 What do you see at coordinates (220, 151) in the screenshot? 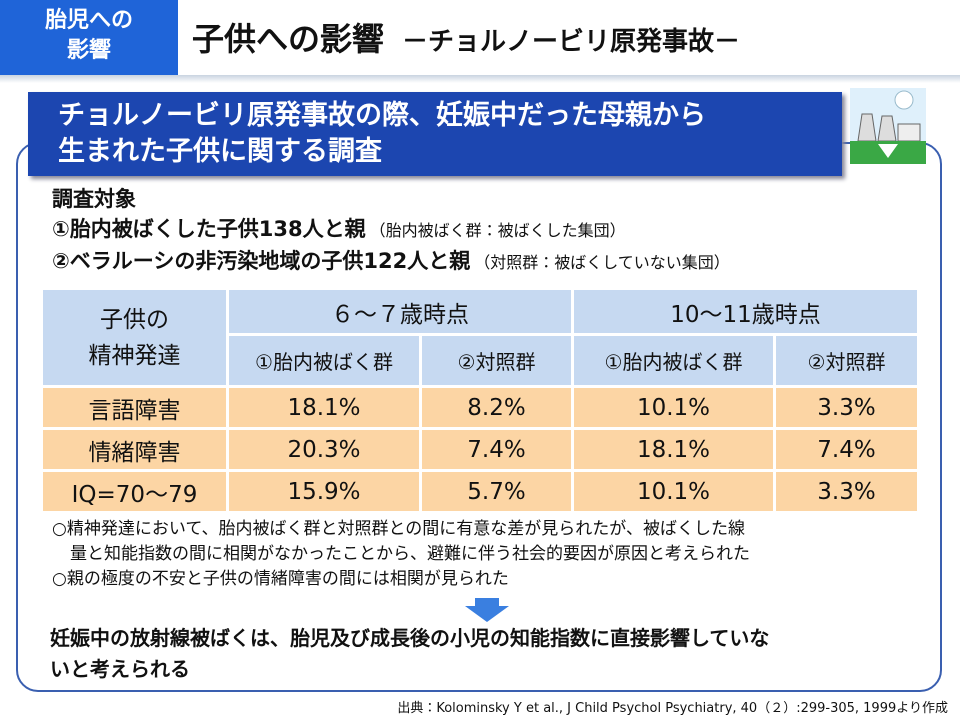
I see `banner-line: 生まれた子供に関する調査` at bounding box center [220, 151].